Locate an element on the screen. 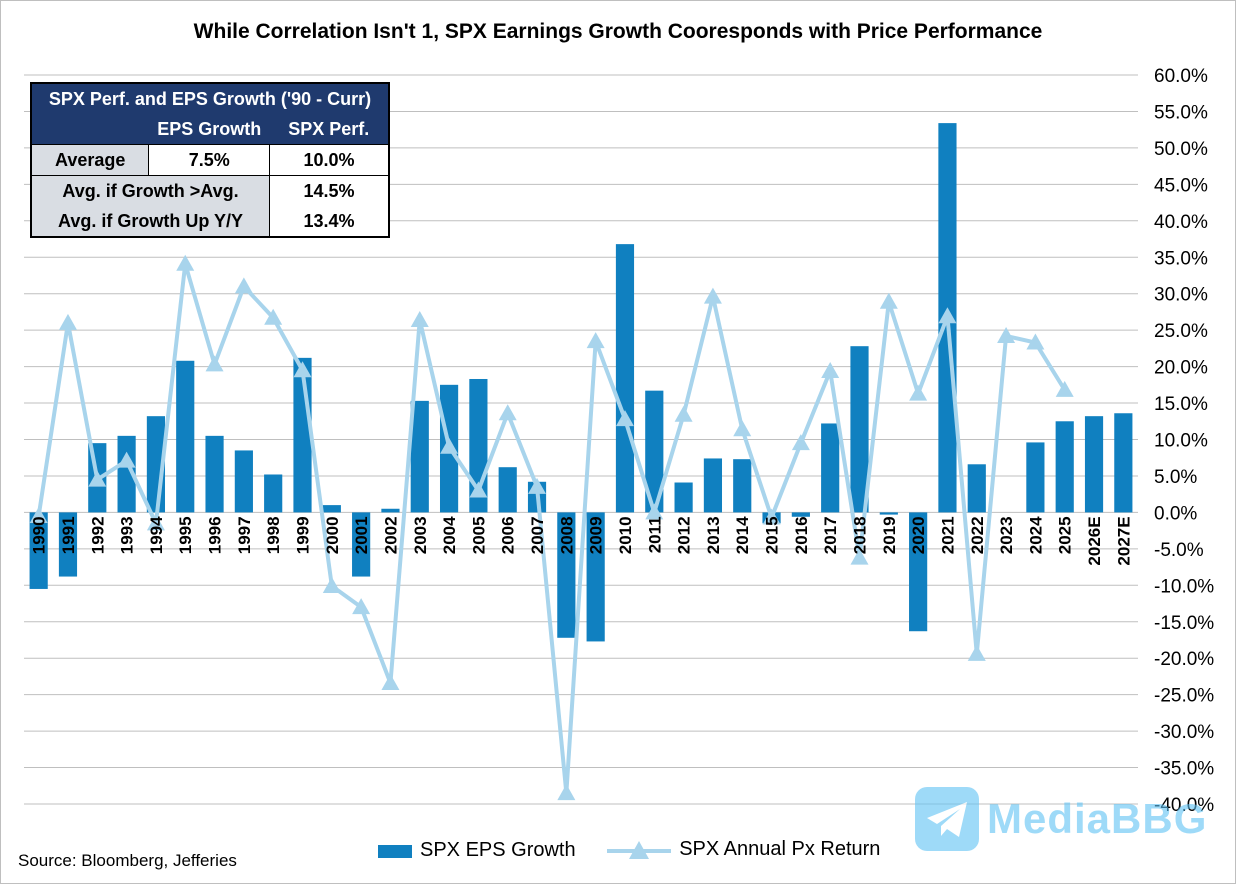 This screenshot has width=1236, height=884. table-row: Avg. if Growth Up Y/Y 13.4% is located at coordinates (210, 221).